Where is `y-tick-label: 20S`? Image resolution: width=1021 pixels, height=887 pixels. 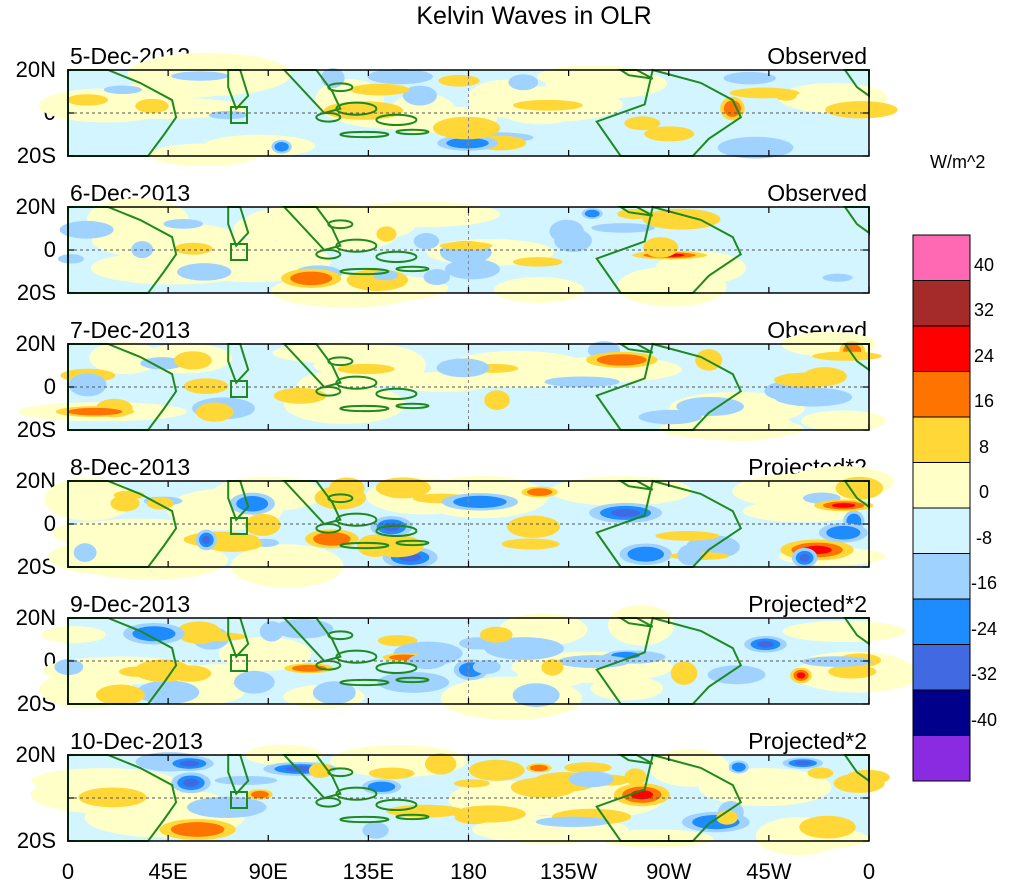 y-tick-label: 20S is located at coordinates (36, 292).